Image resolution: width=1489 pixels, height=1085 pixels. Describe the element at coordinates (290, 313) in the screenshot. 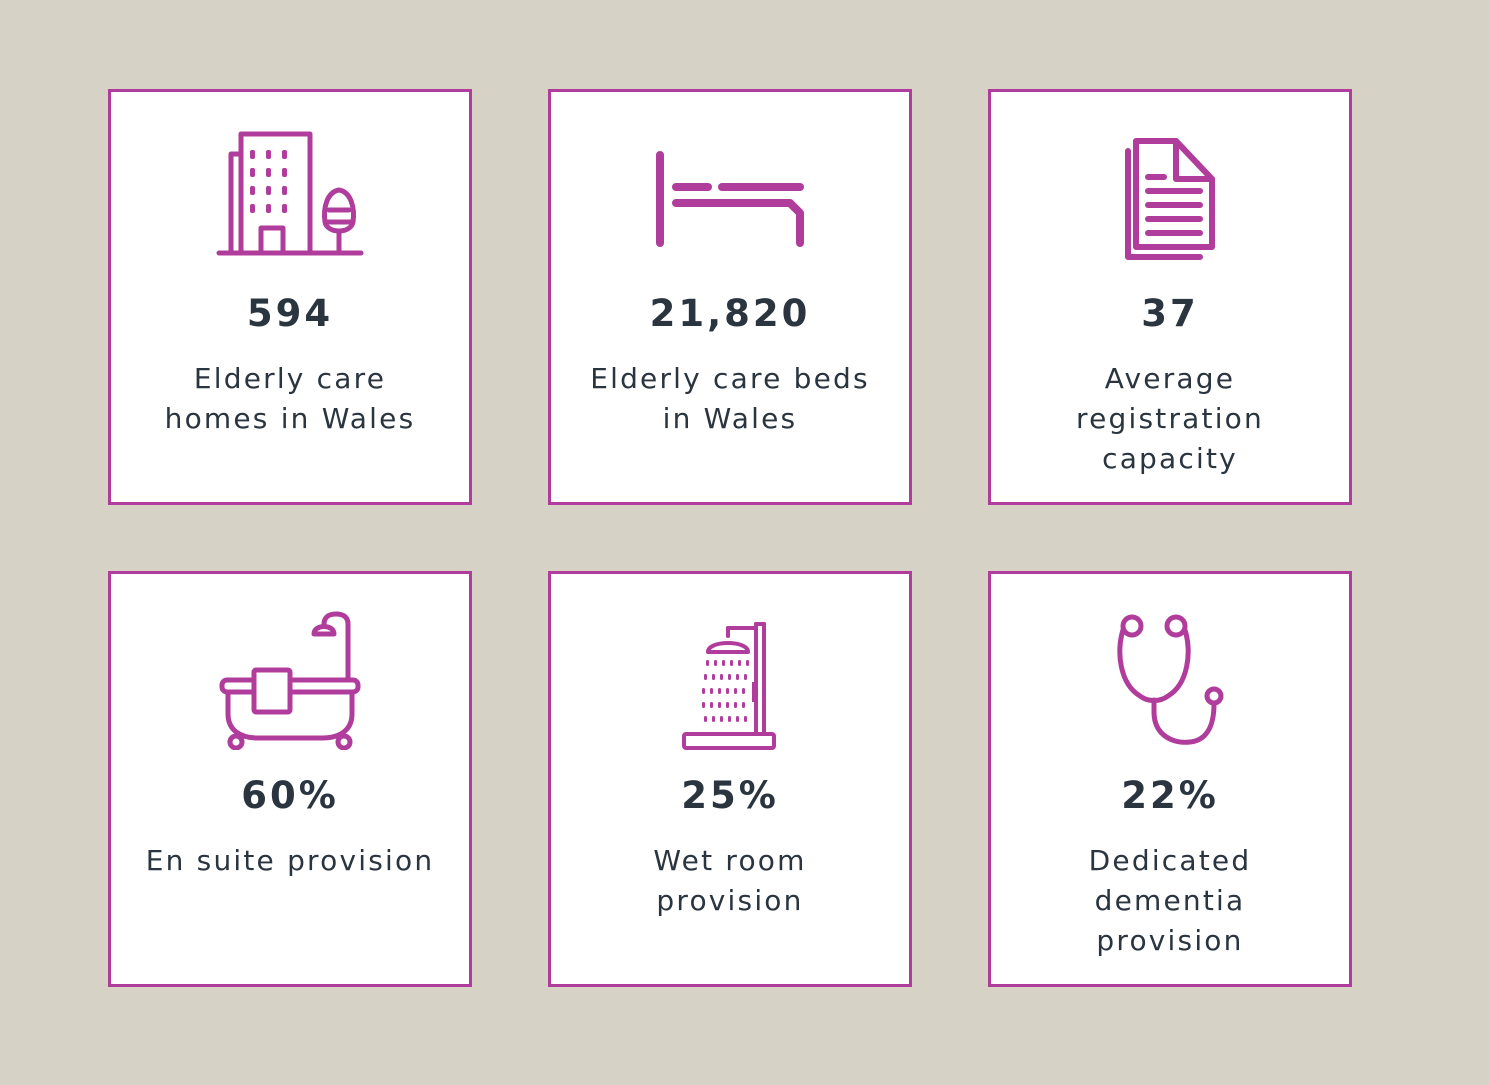

I see `stat-value: 594` at that location.